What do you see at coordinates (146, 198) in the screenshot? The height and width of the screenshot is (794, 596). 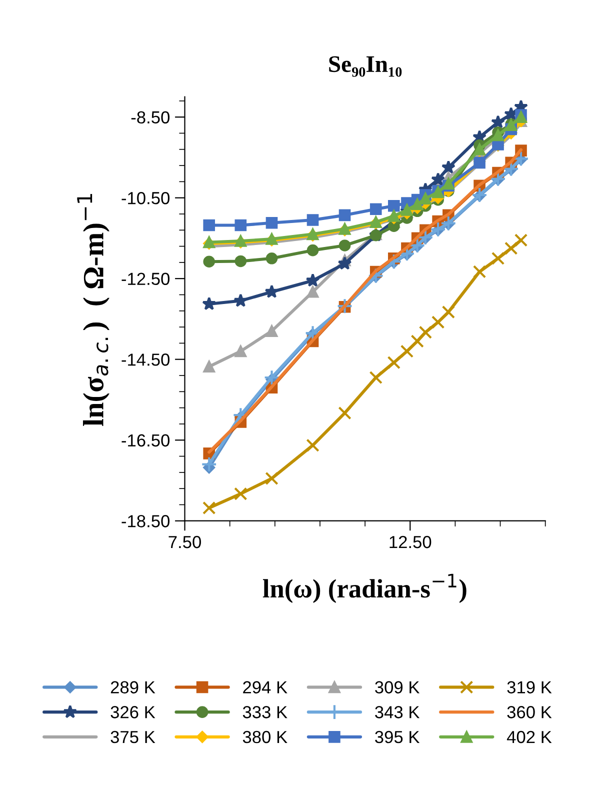 I see `y-tick-label: -10.50` at bounding box center [146, 198].